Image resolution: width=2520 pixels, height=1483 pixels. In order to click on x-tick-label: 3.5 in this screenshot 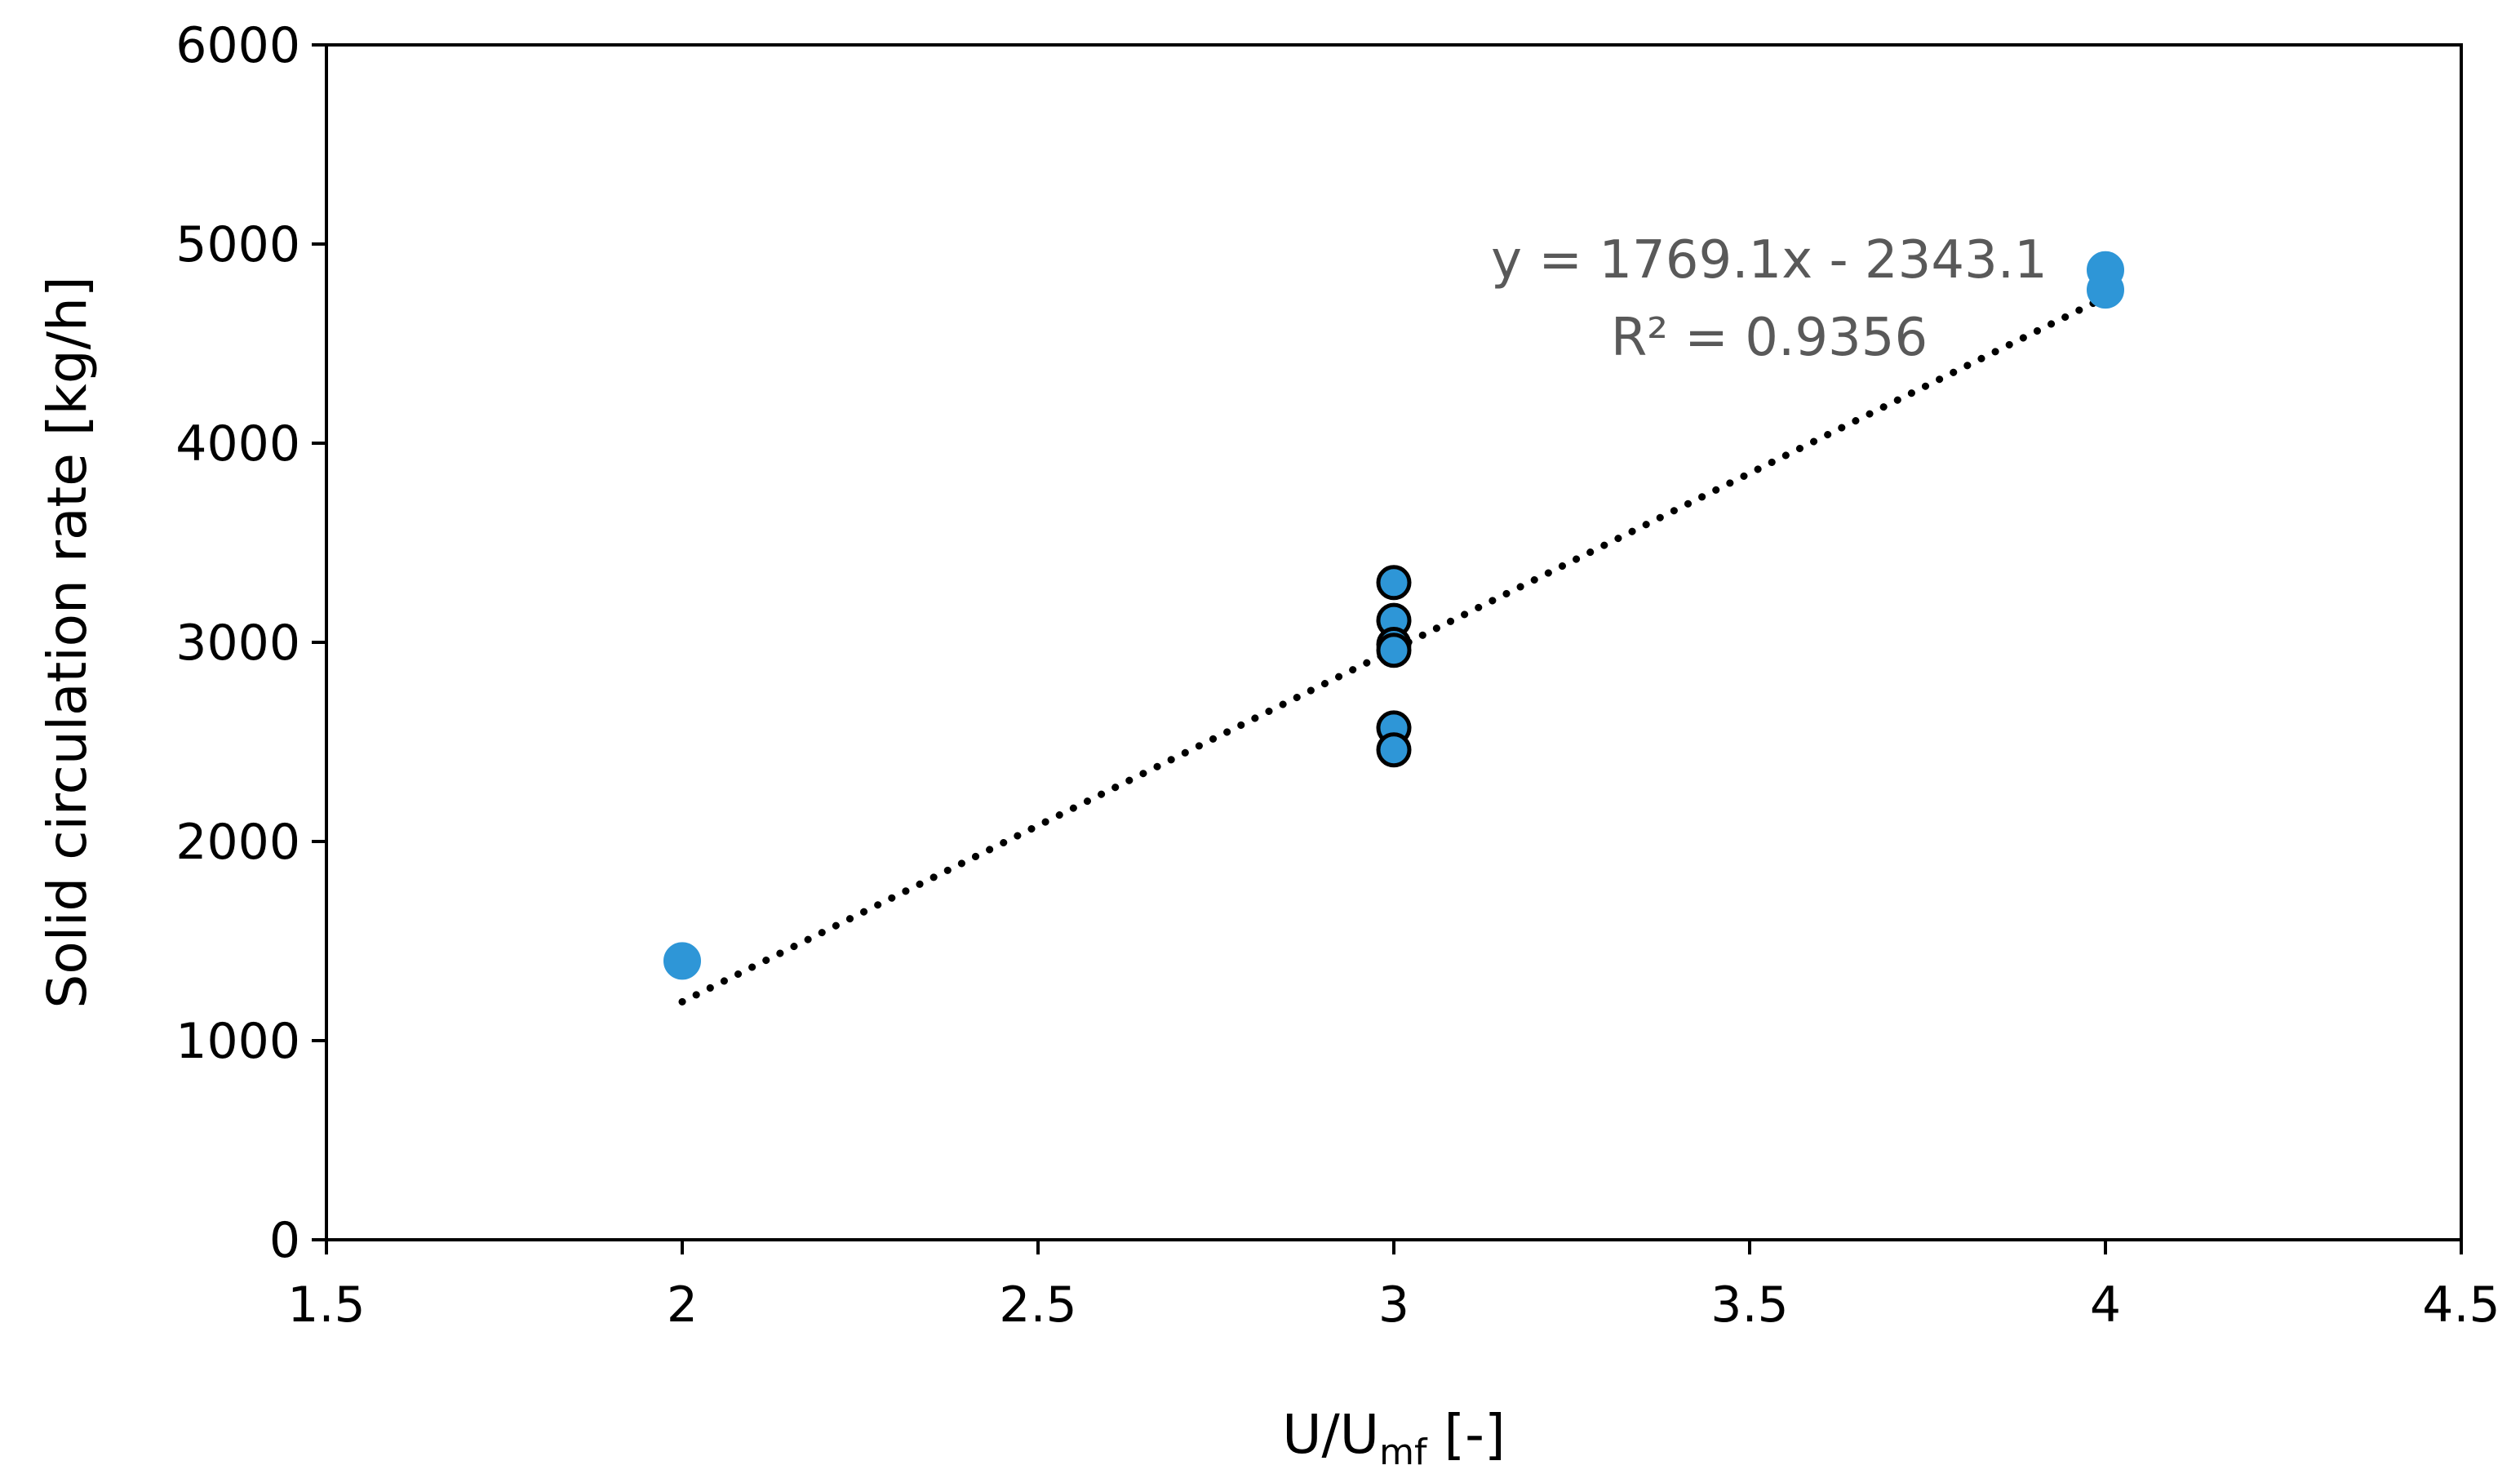, I will do `click(1749, 1305)`.